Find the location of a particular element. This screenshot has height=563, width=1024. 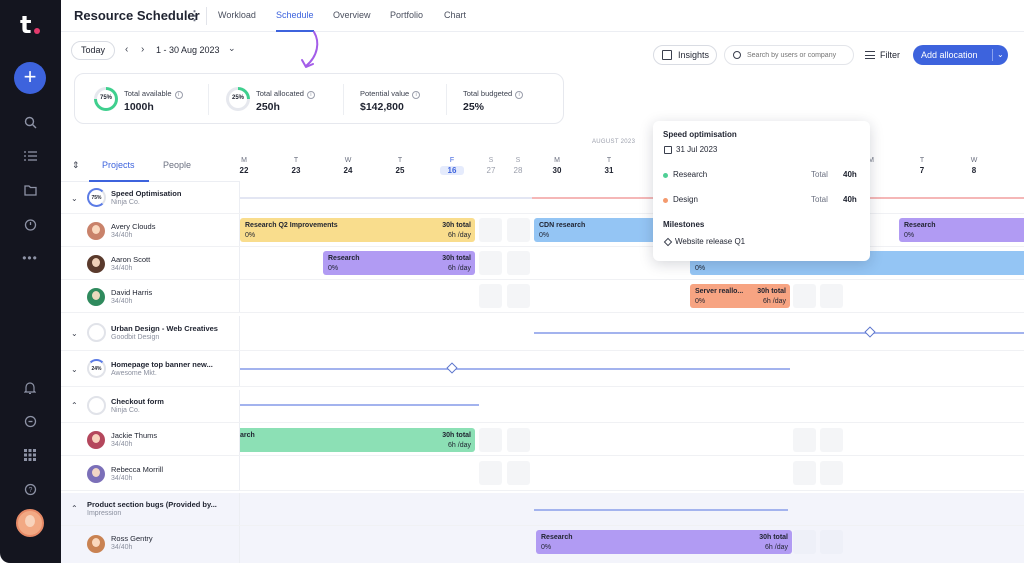

filter-button: Filter is located at coordinates (885, 55).